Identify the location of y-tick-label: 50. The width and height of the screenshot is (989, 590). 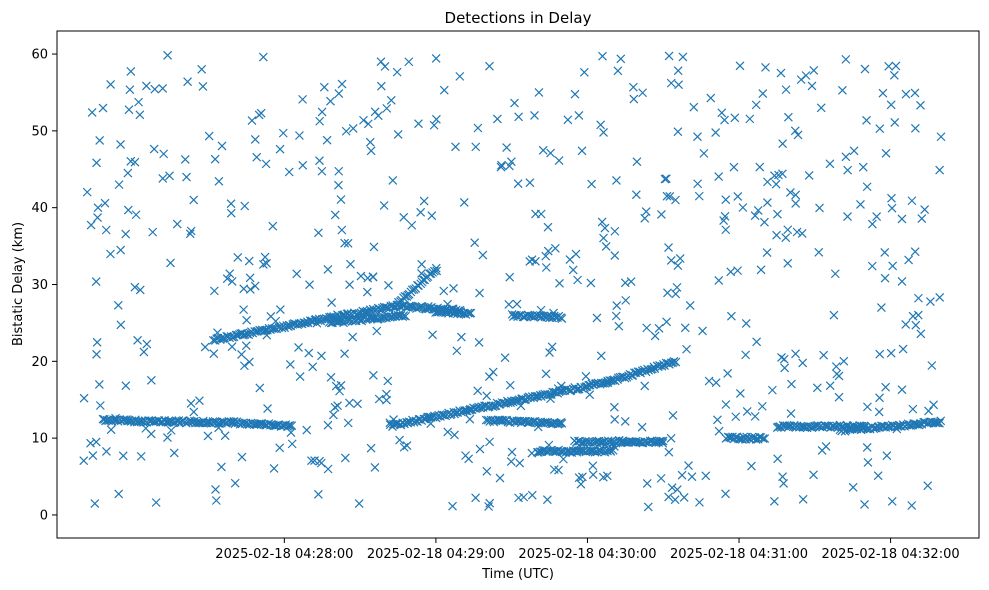
(39, 131).